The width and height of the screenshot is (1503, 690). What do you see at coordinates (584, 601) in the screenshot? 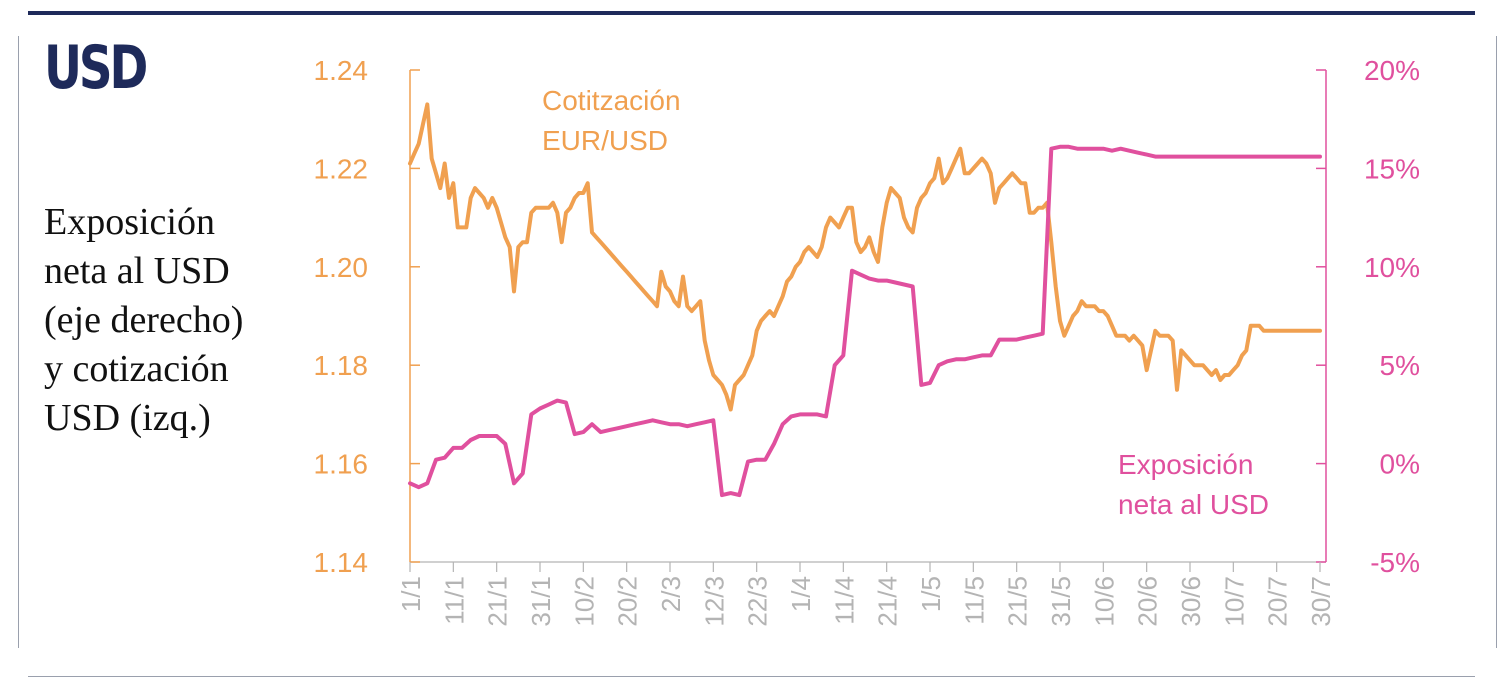
I see `x-axis-tick-label: 10/2` at bounding box center [584, 601].